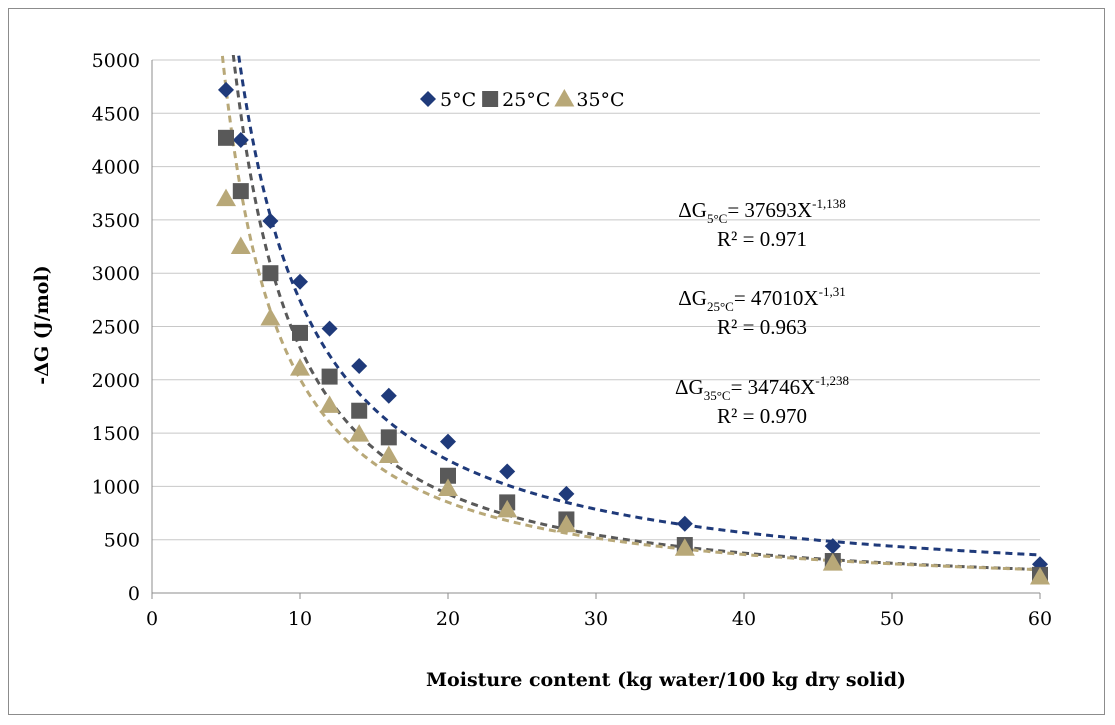  I want to click on x-tick-label: 40, so click(744, 619).